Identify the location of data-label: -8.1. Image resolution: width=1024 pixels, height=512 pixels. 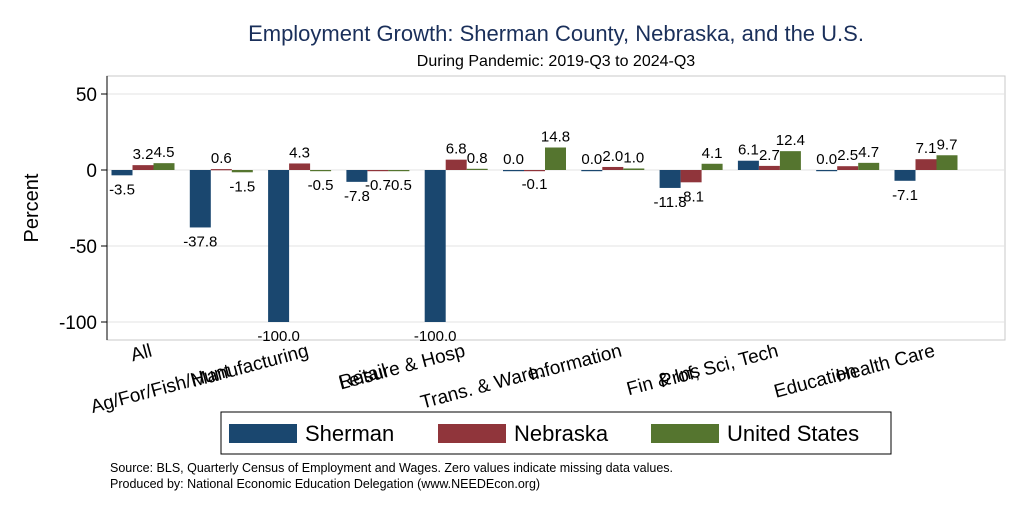
(691, 196).